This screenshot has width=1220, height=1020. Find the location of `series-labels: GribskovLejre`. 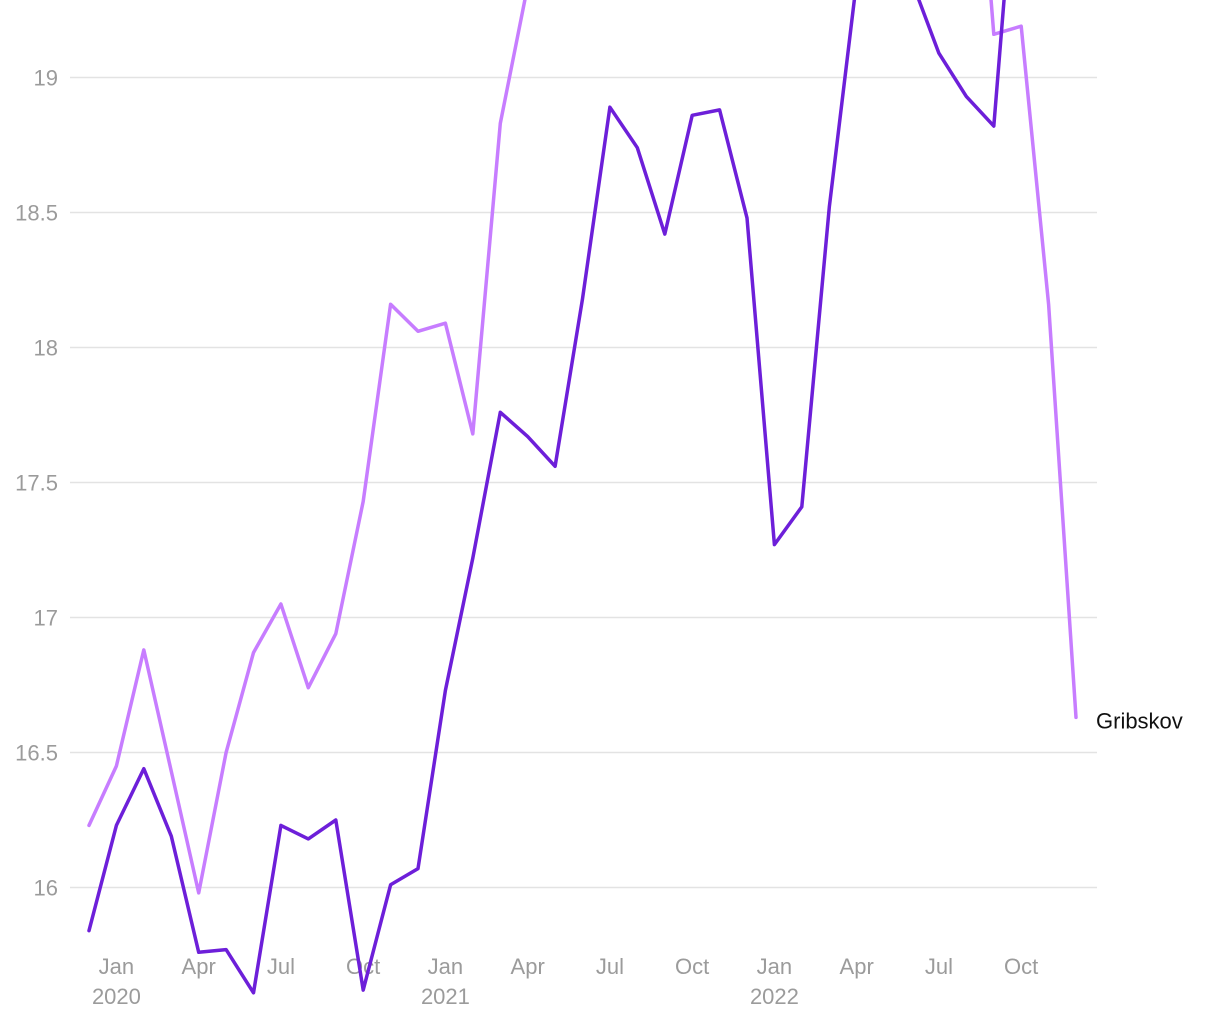

series-labels: GribskovLejre is located at coordinates (1139, 720).